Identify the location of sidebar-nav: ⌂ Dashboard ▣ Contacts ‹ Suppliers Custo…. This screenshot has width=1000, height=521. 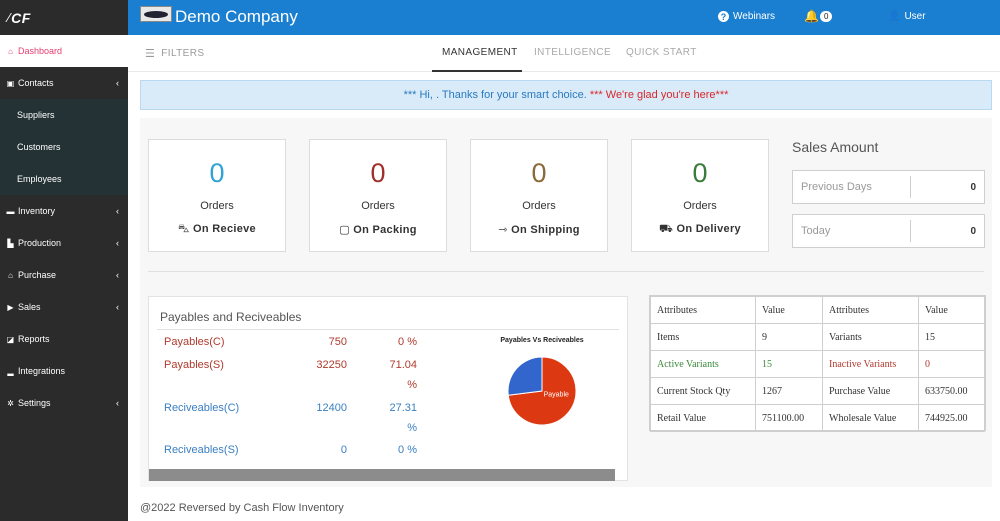
(64, 227).